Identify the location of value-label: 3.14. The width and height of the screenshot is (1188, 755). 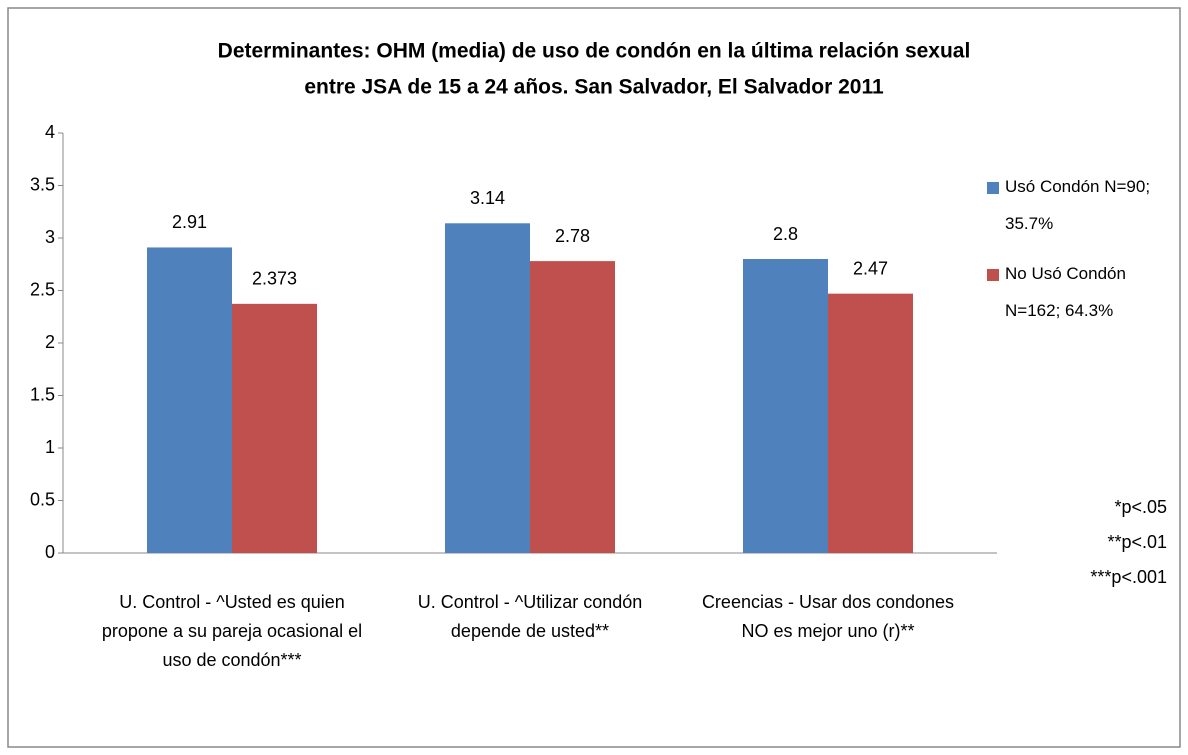
(487, 198).